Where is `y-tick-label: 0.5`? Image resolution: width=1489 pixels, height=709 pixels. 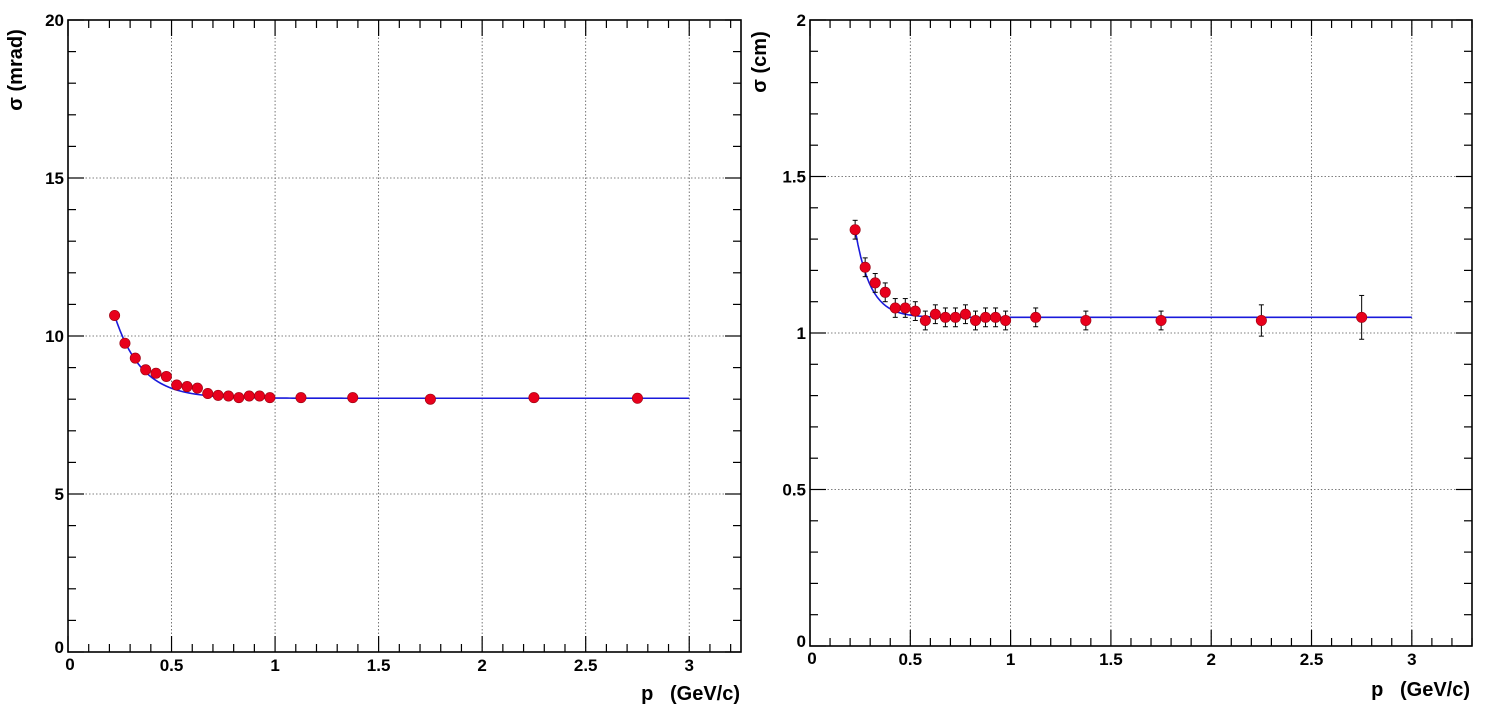 y-tick-label: 0.5 is located at coordinates (794, 490).